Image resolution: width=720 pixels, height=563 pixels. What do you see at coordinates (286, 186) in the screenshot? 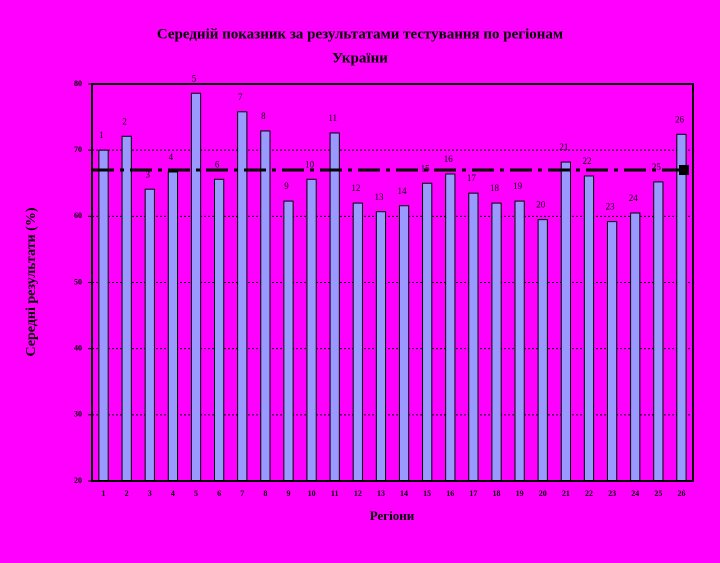
I see `bar-label: 9` at bounding box center [286, 186].